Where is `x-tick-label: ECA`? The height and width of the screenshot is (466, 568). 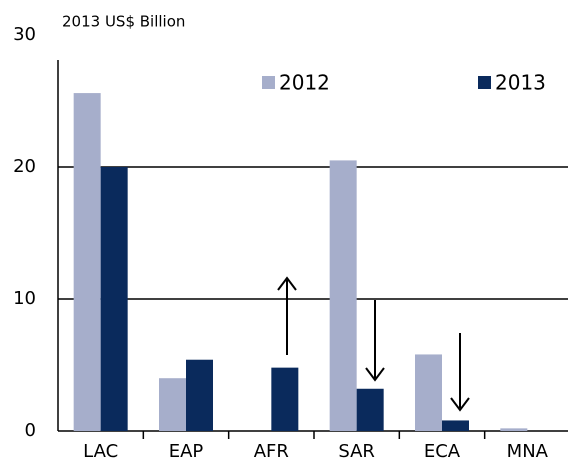
x-tick-label: ECA is located at coordinates (442, 451).